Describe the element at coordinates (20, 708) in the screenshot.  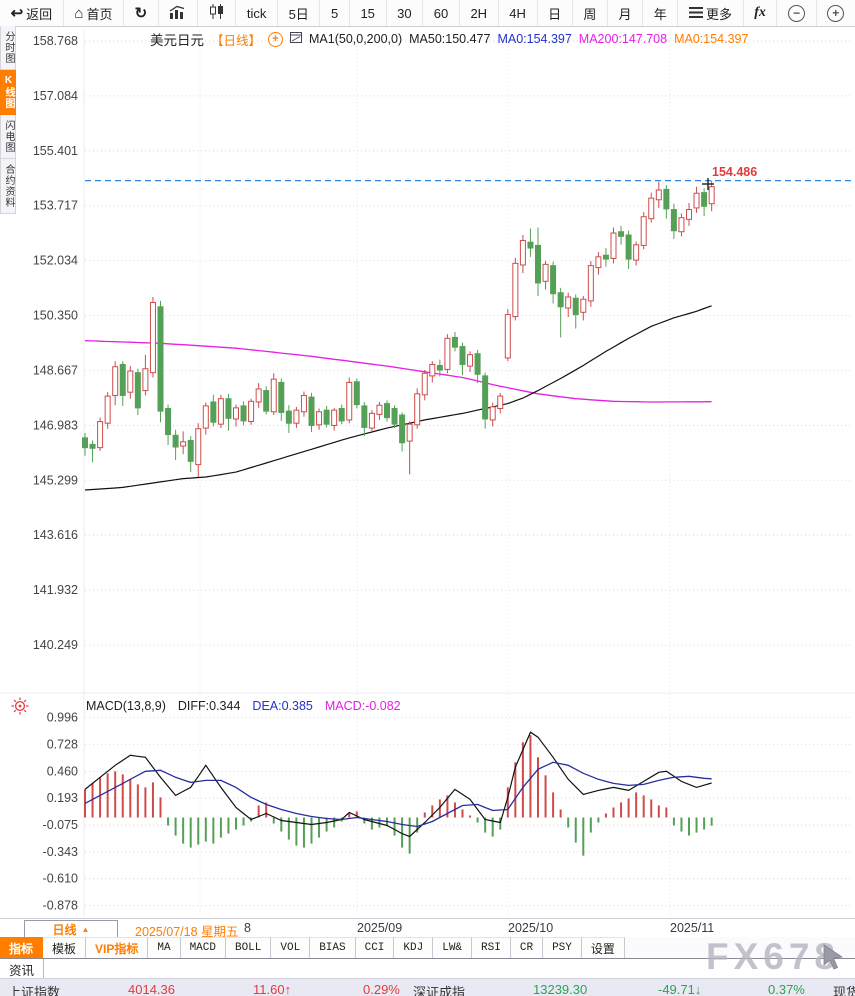
I see `macd-settings-icon` at that location.